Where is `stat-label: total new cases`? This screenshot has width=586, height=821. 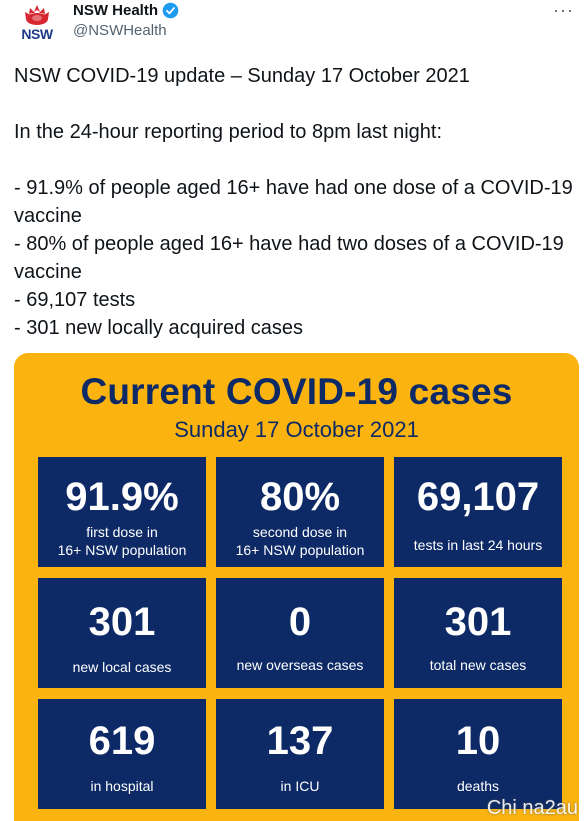 stat-label: total new cases is located at coordinates (478, 665).